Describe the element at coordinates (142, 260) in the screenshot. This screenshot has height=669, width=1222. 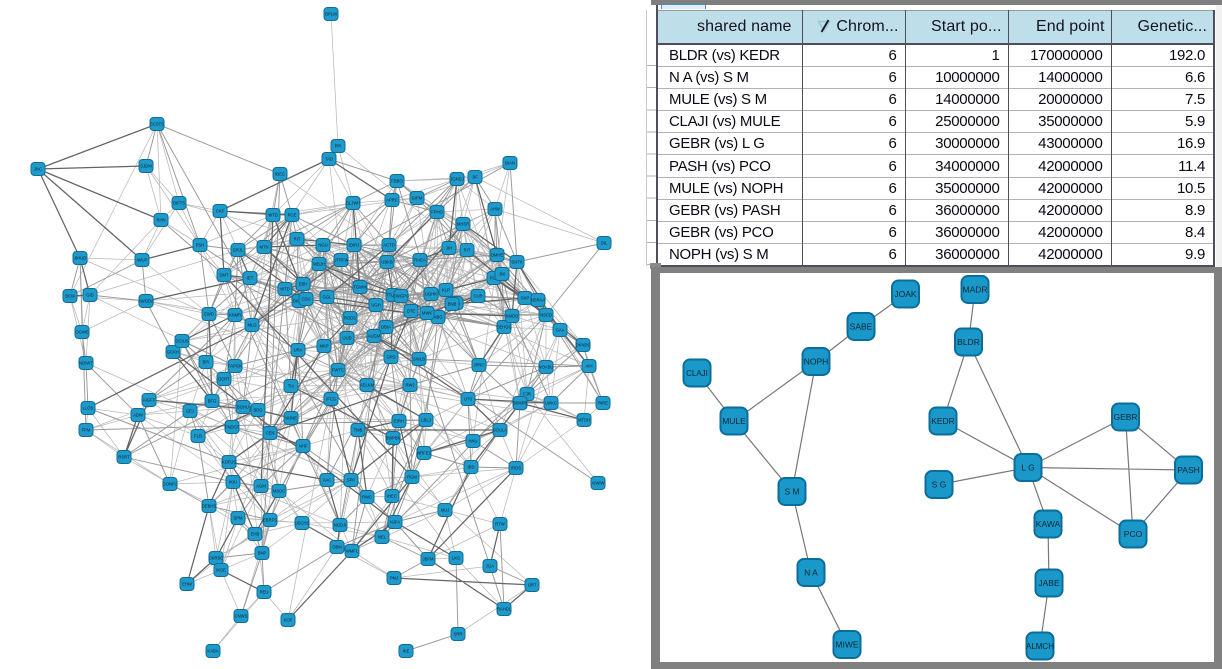
I see `svg-text: IWUP` at that location.